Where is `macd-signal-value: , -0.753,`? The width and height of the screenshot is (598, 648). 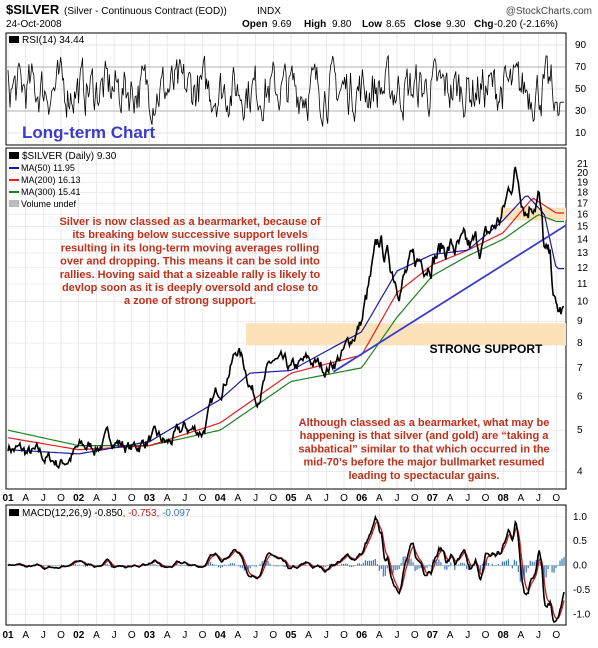 macd-signal-value: , -0.753, is located at coordinates (142, 513).